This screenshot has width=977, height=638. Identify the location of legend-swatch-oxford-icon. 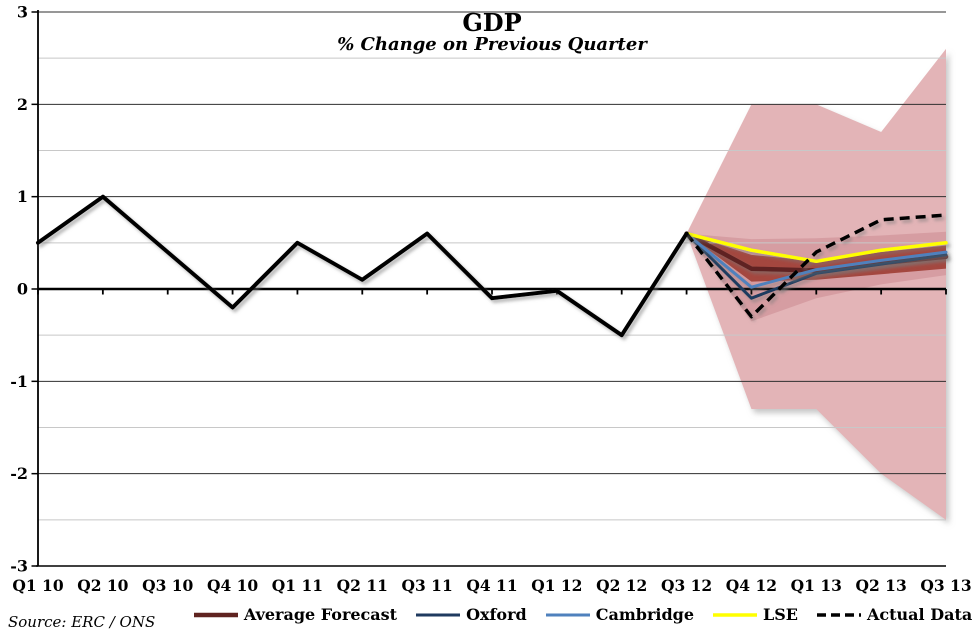
(438, 614).